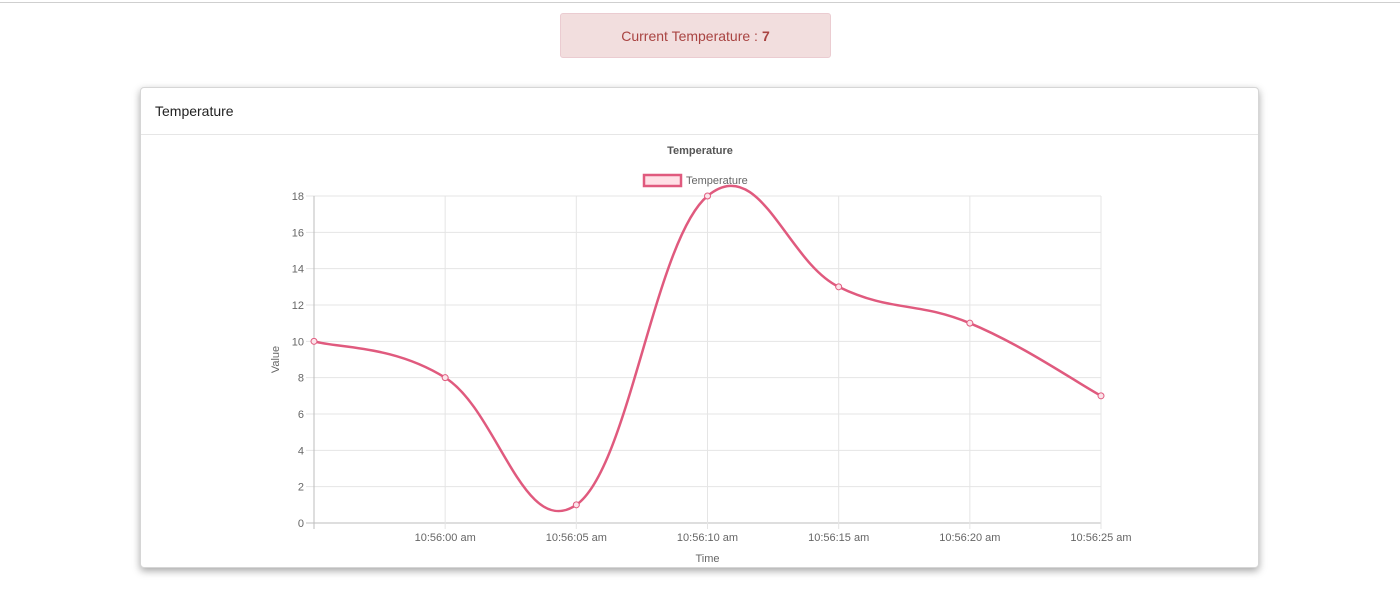 Image resolution: width=1400 pixels, height=613 pixels. What do you see at coordinates (717, 181) in the screenshot?
I see `legend-label: Temperature` at bounding box center [717, 181].